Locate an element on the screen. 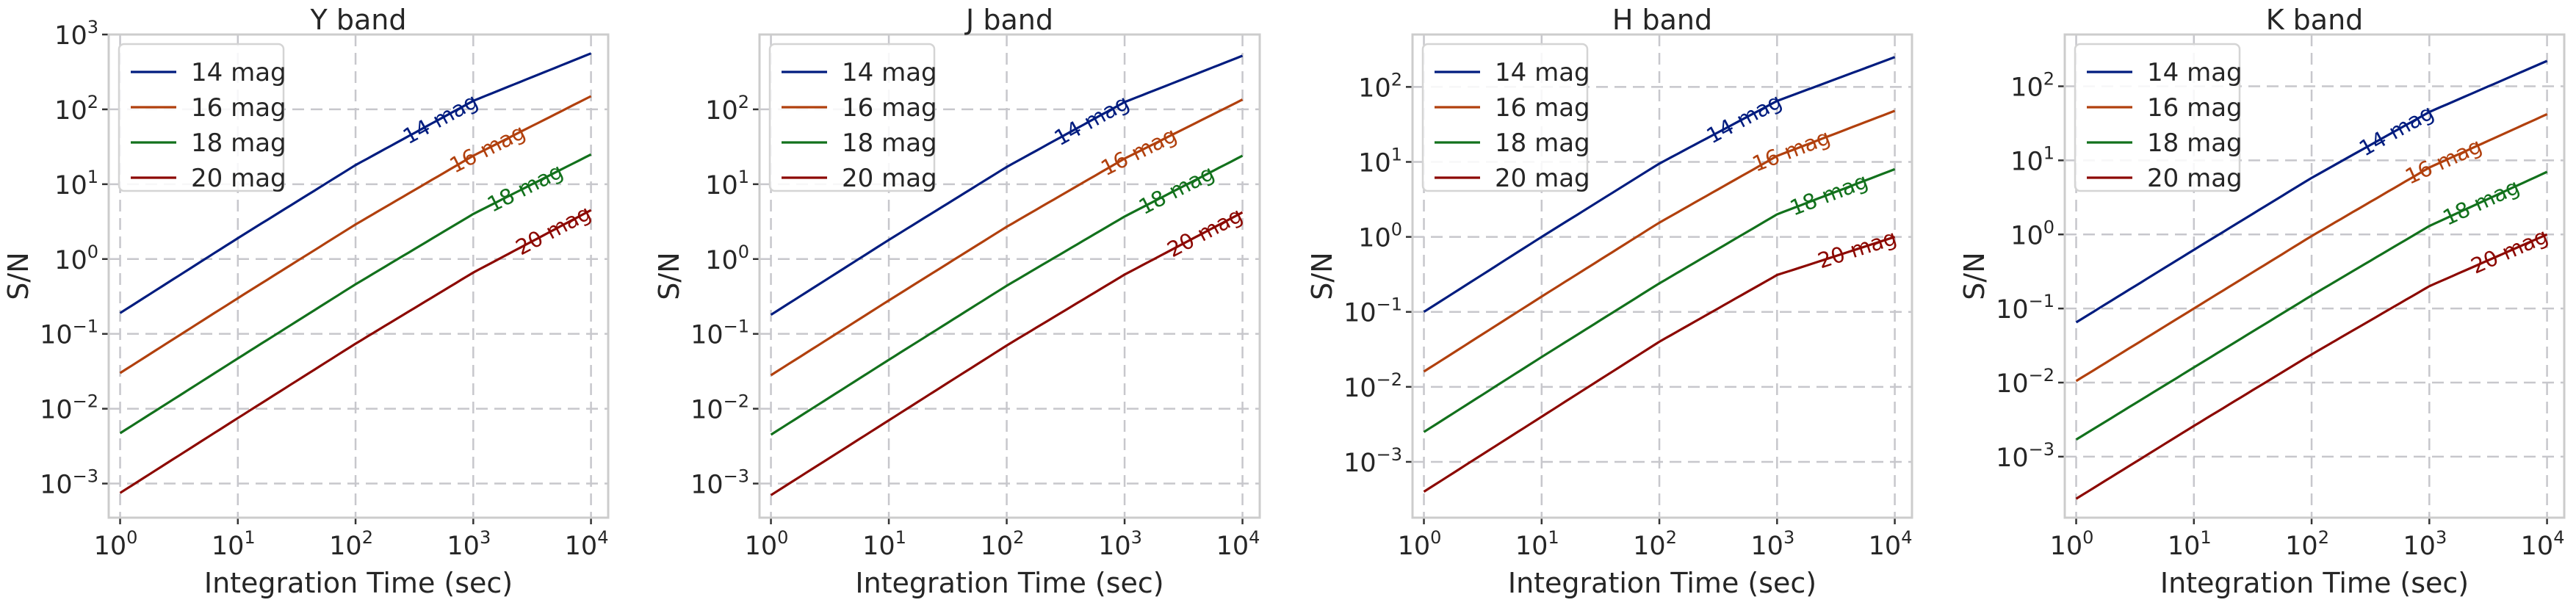 This screenshot has height=608, width=2576. legend-entry: 16 mag is located at coordinates (890, 108).